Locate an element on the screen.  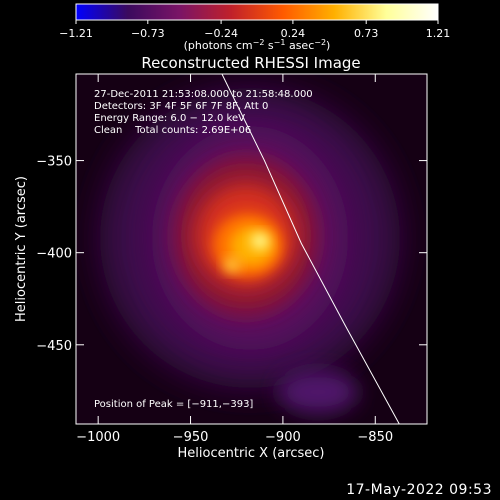
colorbar-tick-label: −0.73 is located at coordinates (148, 33).